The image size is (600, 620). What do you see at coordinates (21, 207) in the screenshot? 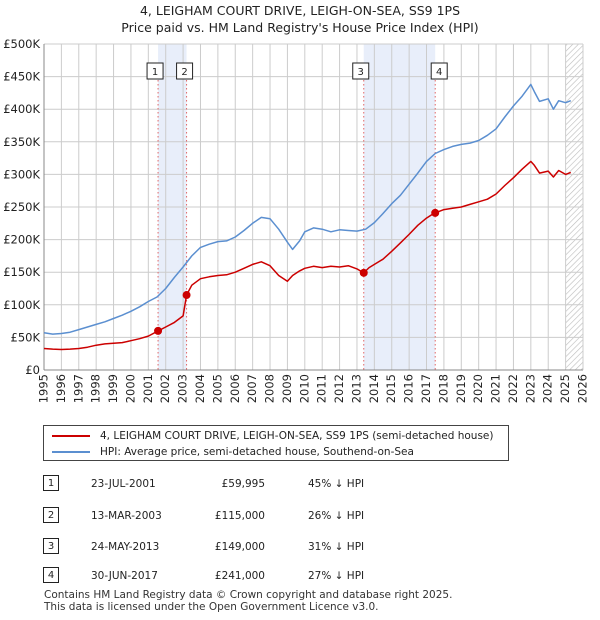
I see `y-tick-label: £250K` at bounding box center [21, 207].